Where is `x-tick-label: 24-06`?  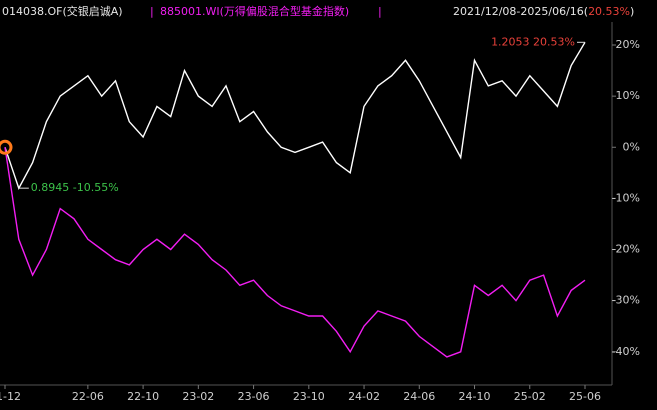 x-tick-label: 24-06 is located at coordinates (419, 396).